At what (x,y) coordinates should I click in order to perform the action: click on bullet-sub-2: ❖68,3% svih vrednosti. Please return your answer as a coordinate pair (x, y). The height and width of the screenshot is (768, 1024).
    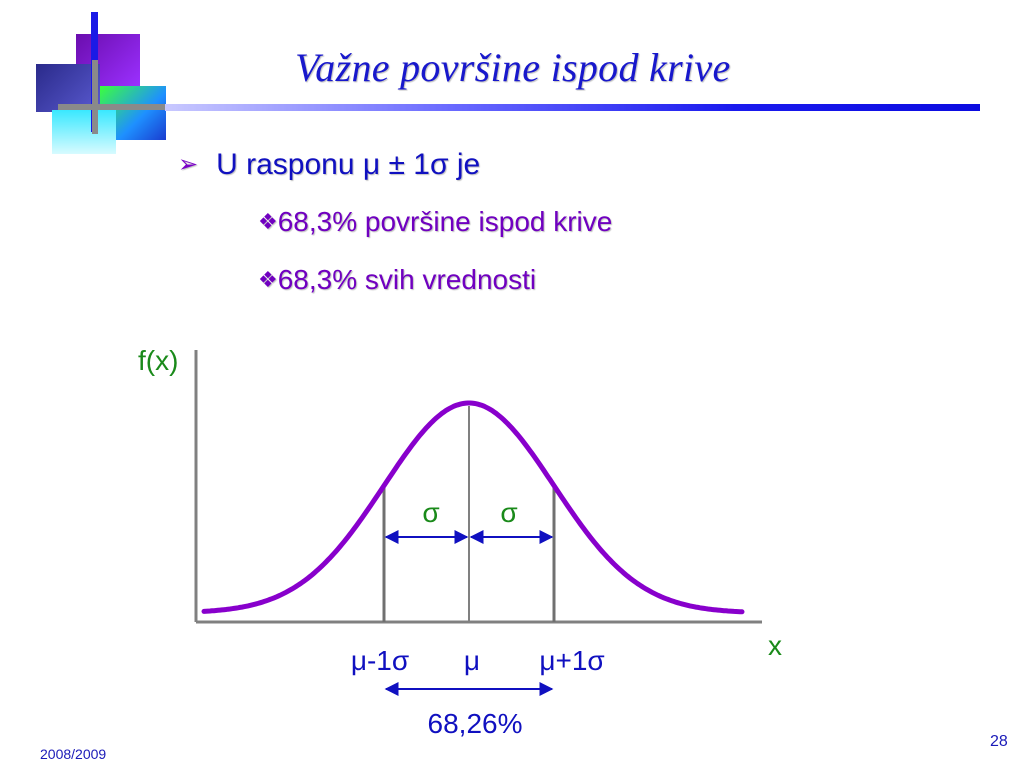
    Looking at the image, I should click on (397, 280).